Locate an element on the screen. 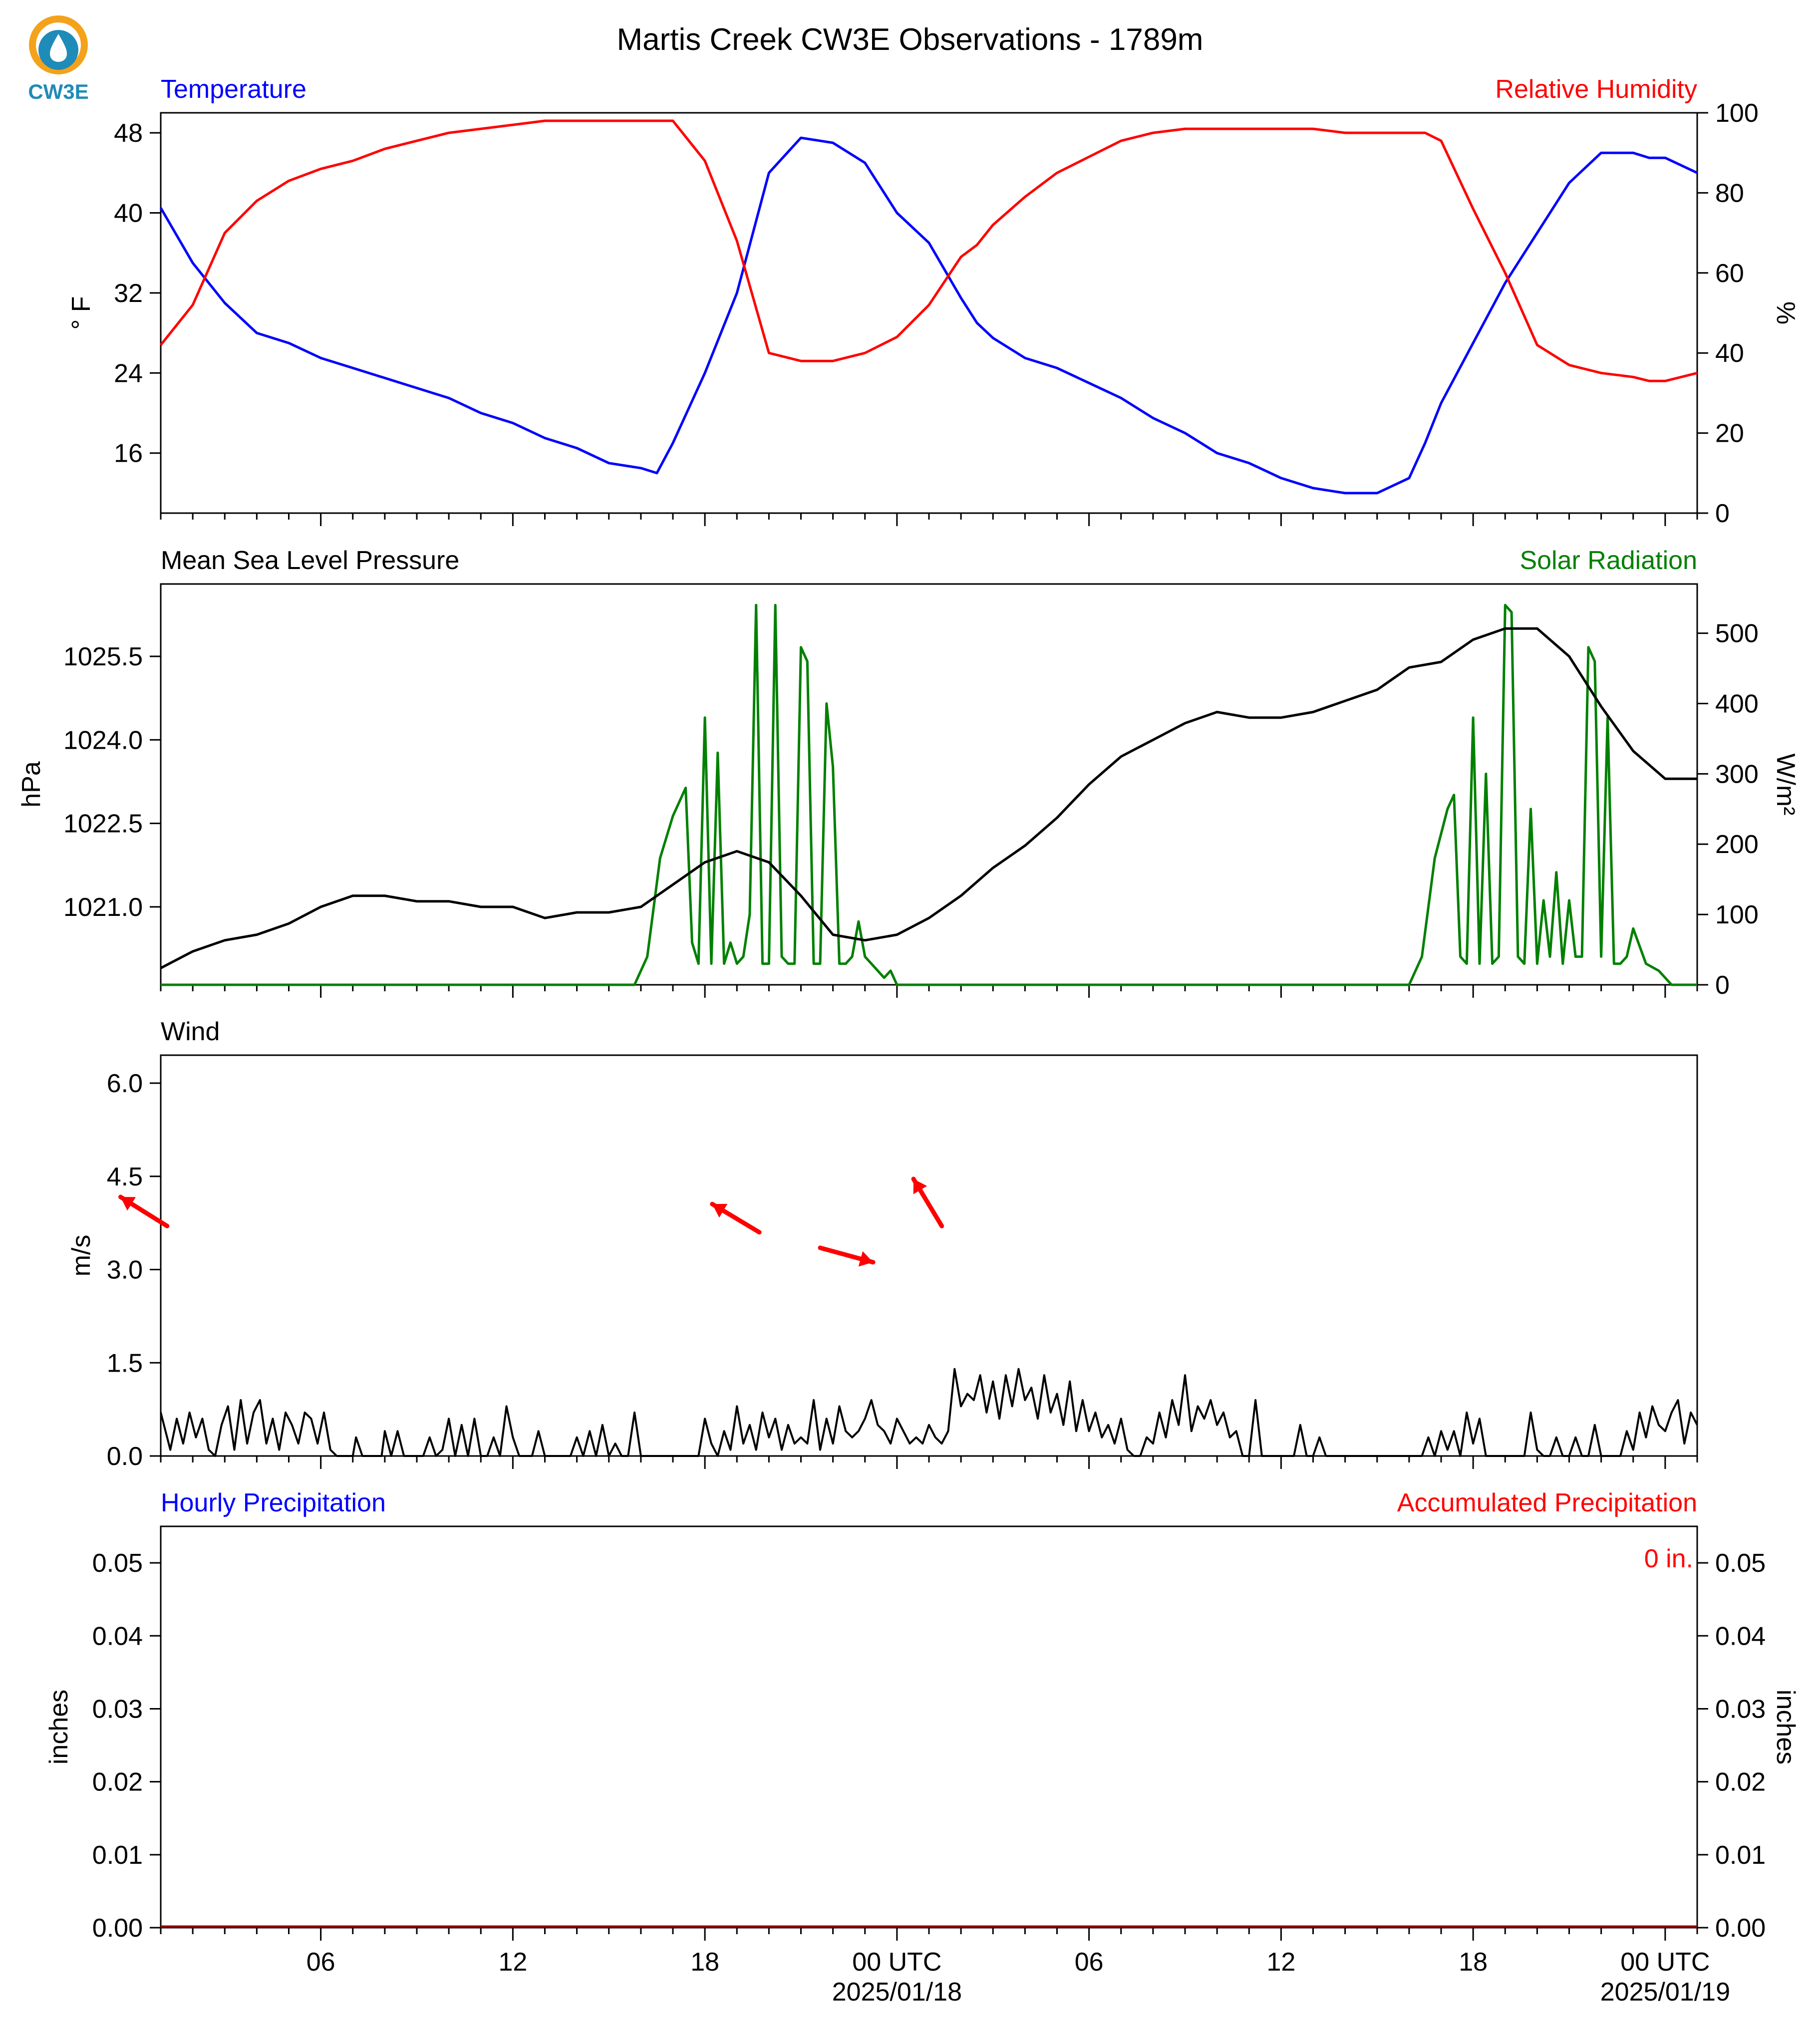 The width and height of the screenshot is (1820, 2028). accum-precip-axis-tick-label: 0.01 is located at coordinates (1740, 1855).